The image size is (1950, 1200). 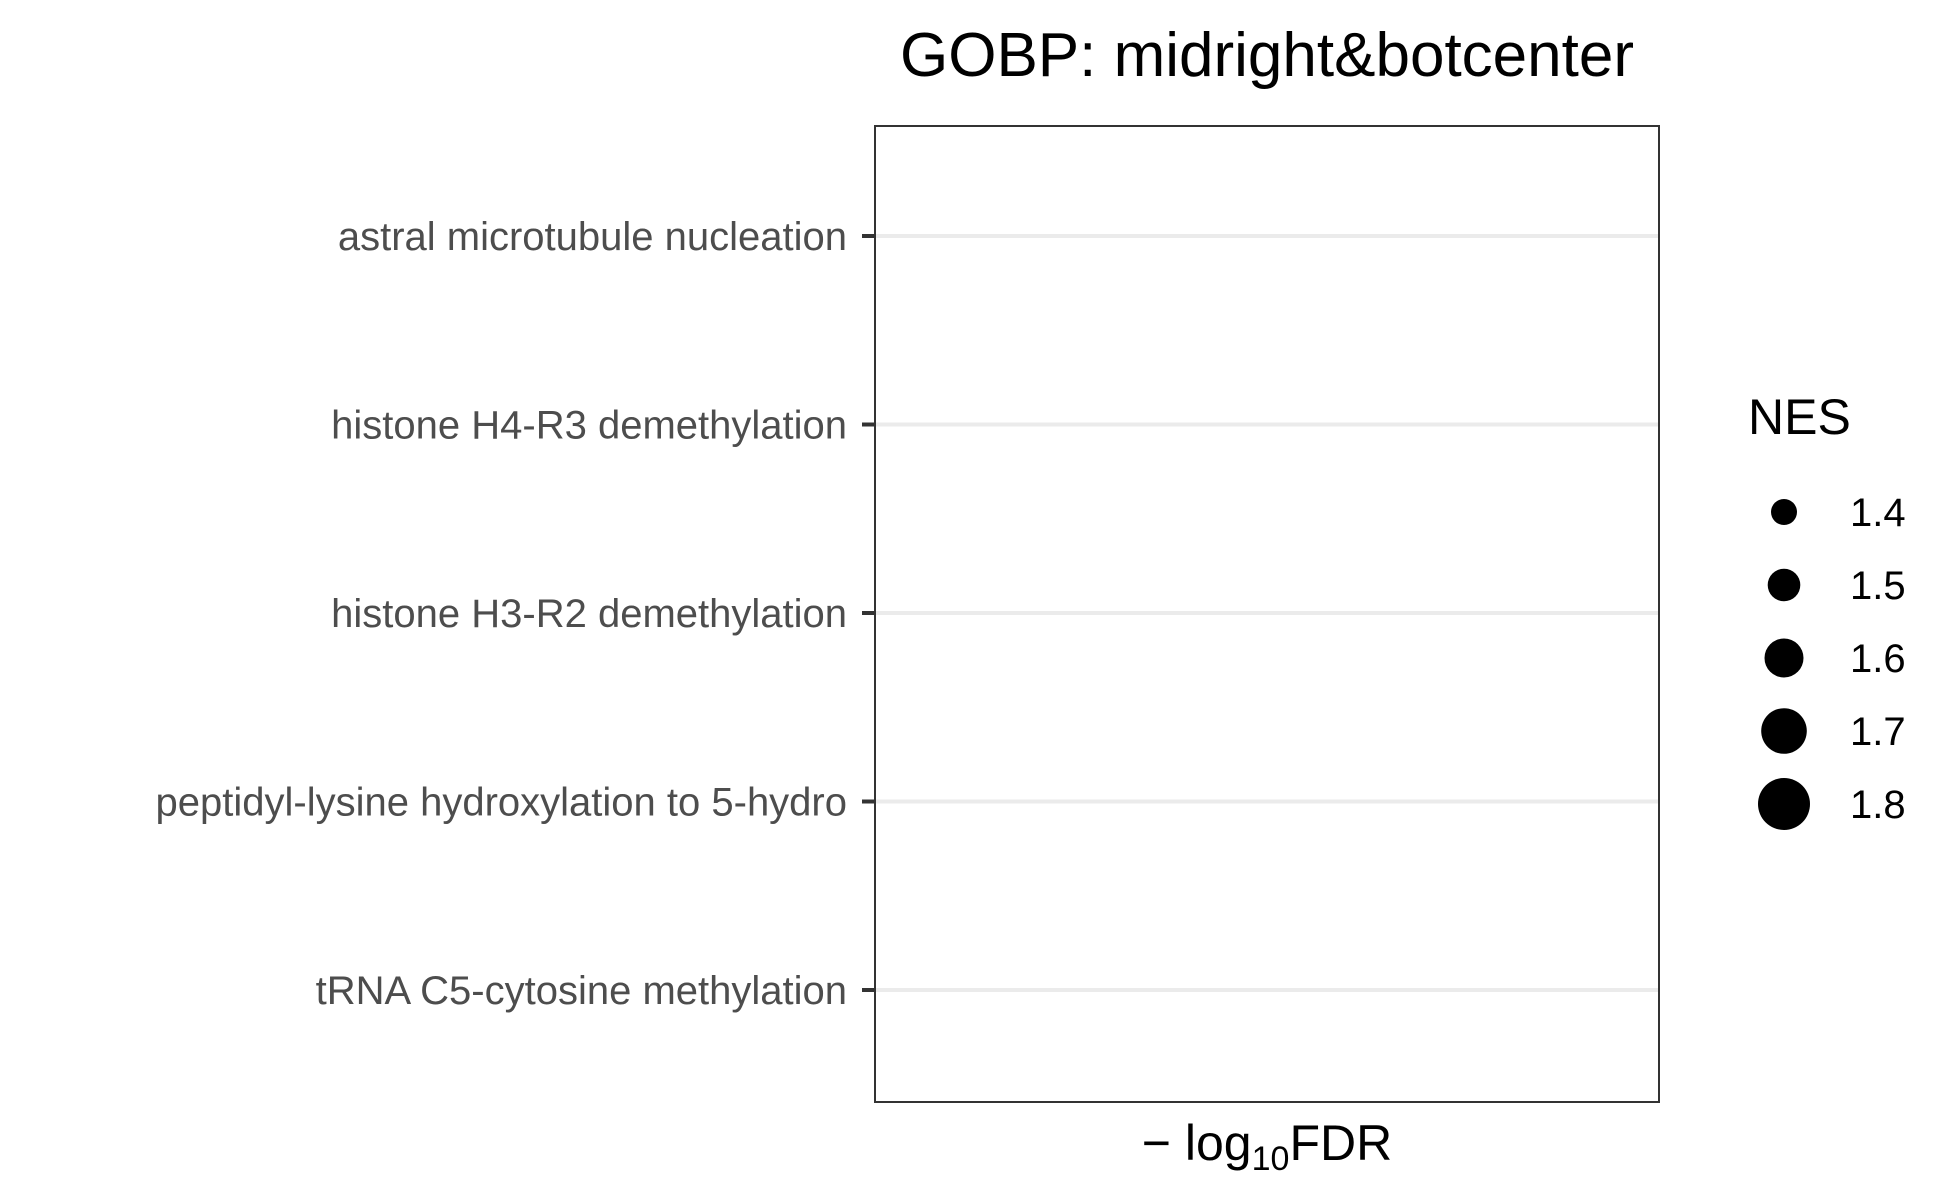 I want to click on legend-label: 1.5, so click(x=1878, y=586).